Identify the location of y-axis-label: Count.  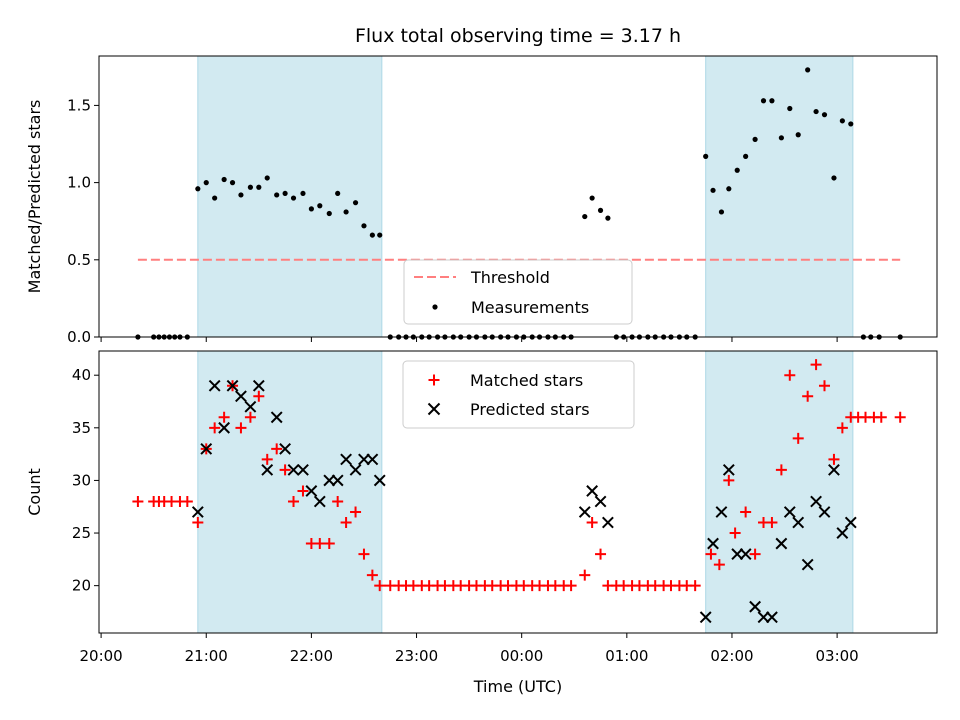
(34, 492).